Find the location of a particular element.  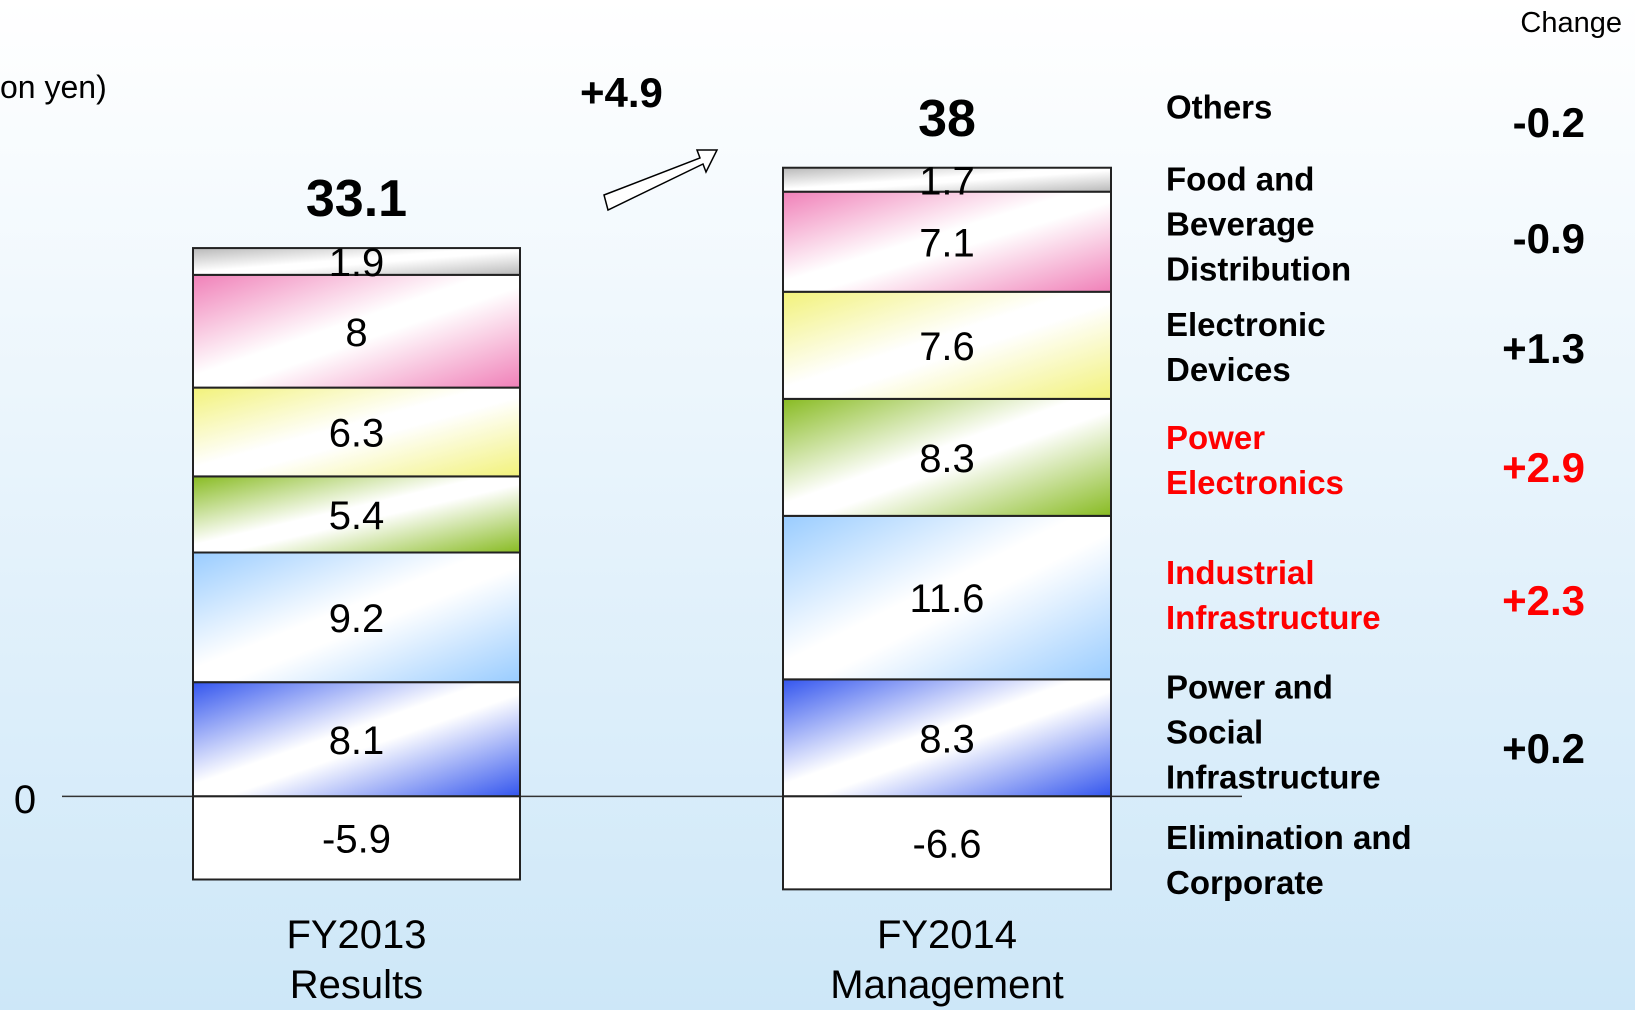

legend-label: Others is located at coordinates (1219, 107).